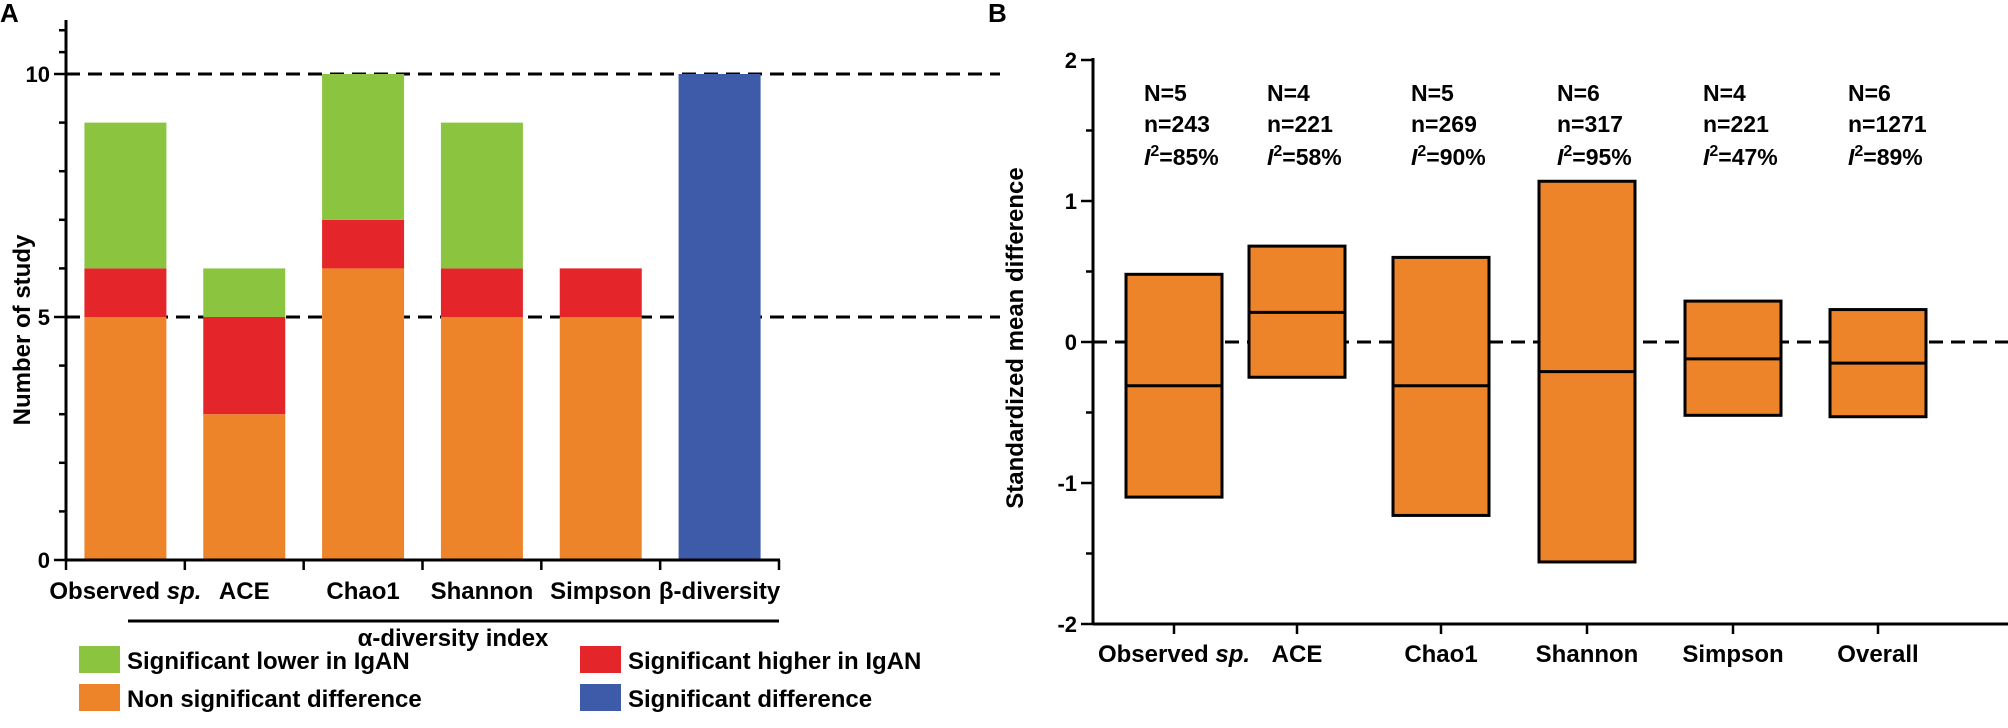  What do you see at coordinates (600, 697) in the screenshot?
I see `legend-swatch-sigdiff` at bounding box center [600, 697].